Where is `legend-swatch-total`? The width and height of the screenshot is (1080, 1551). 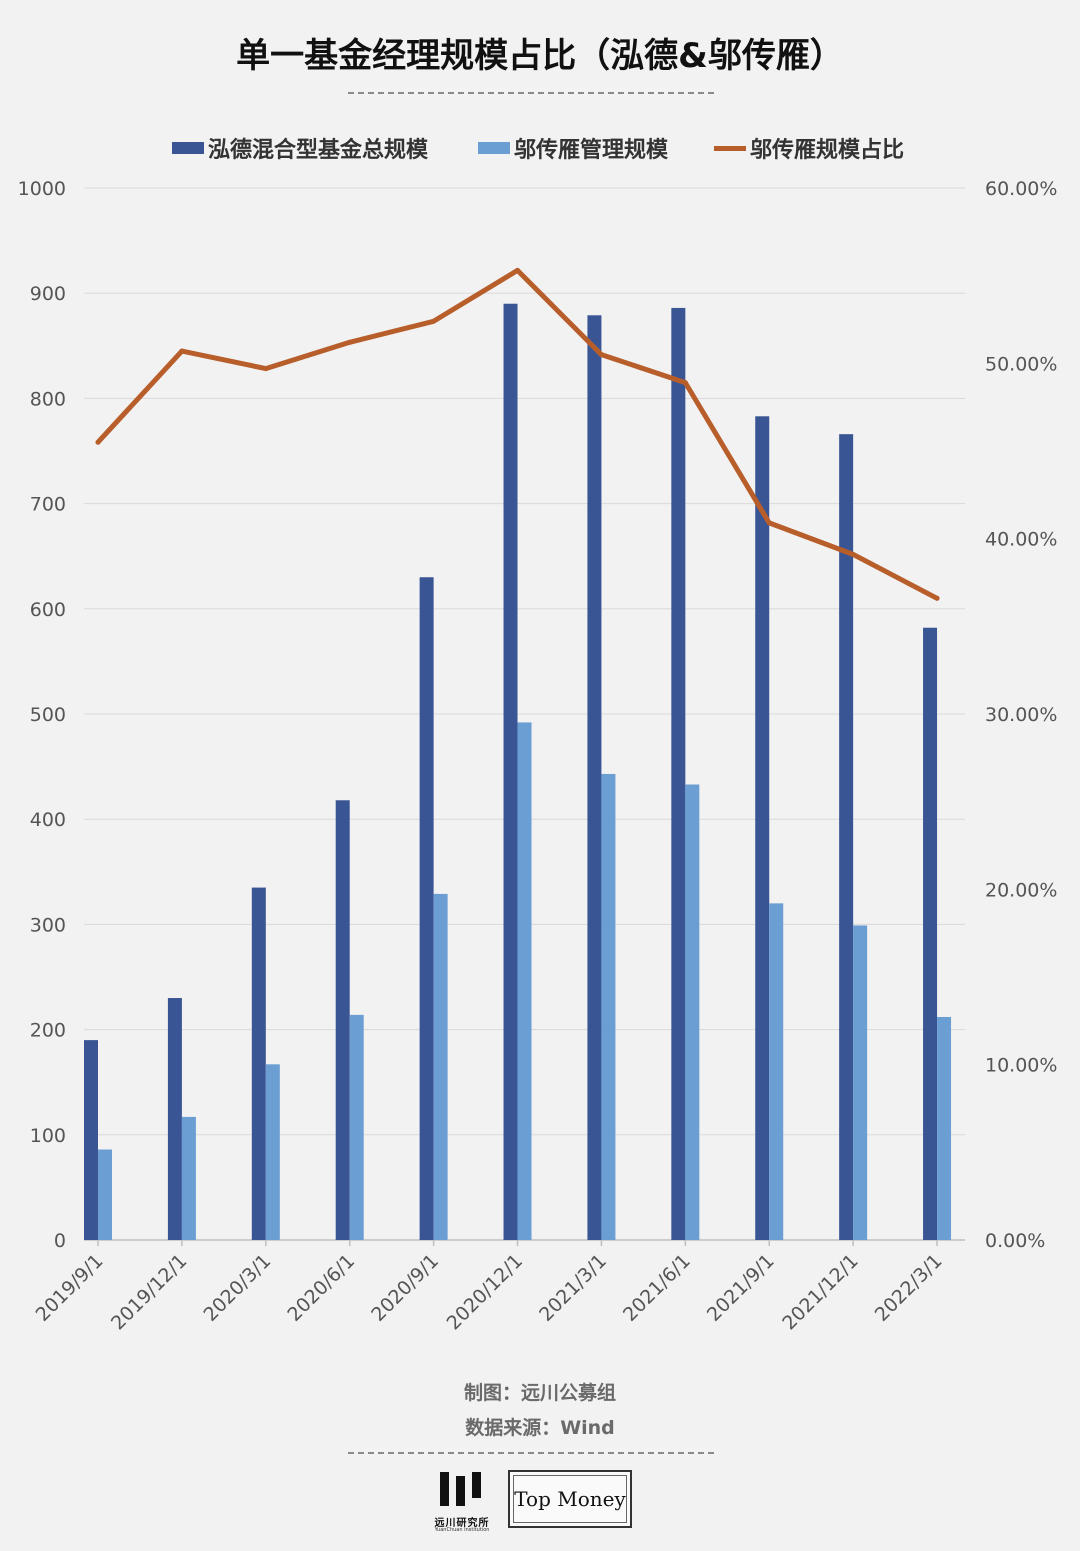 legend-swatch-total is located at coordinates (188, 148).